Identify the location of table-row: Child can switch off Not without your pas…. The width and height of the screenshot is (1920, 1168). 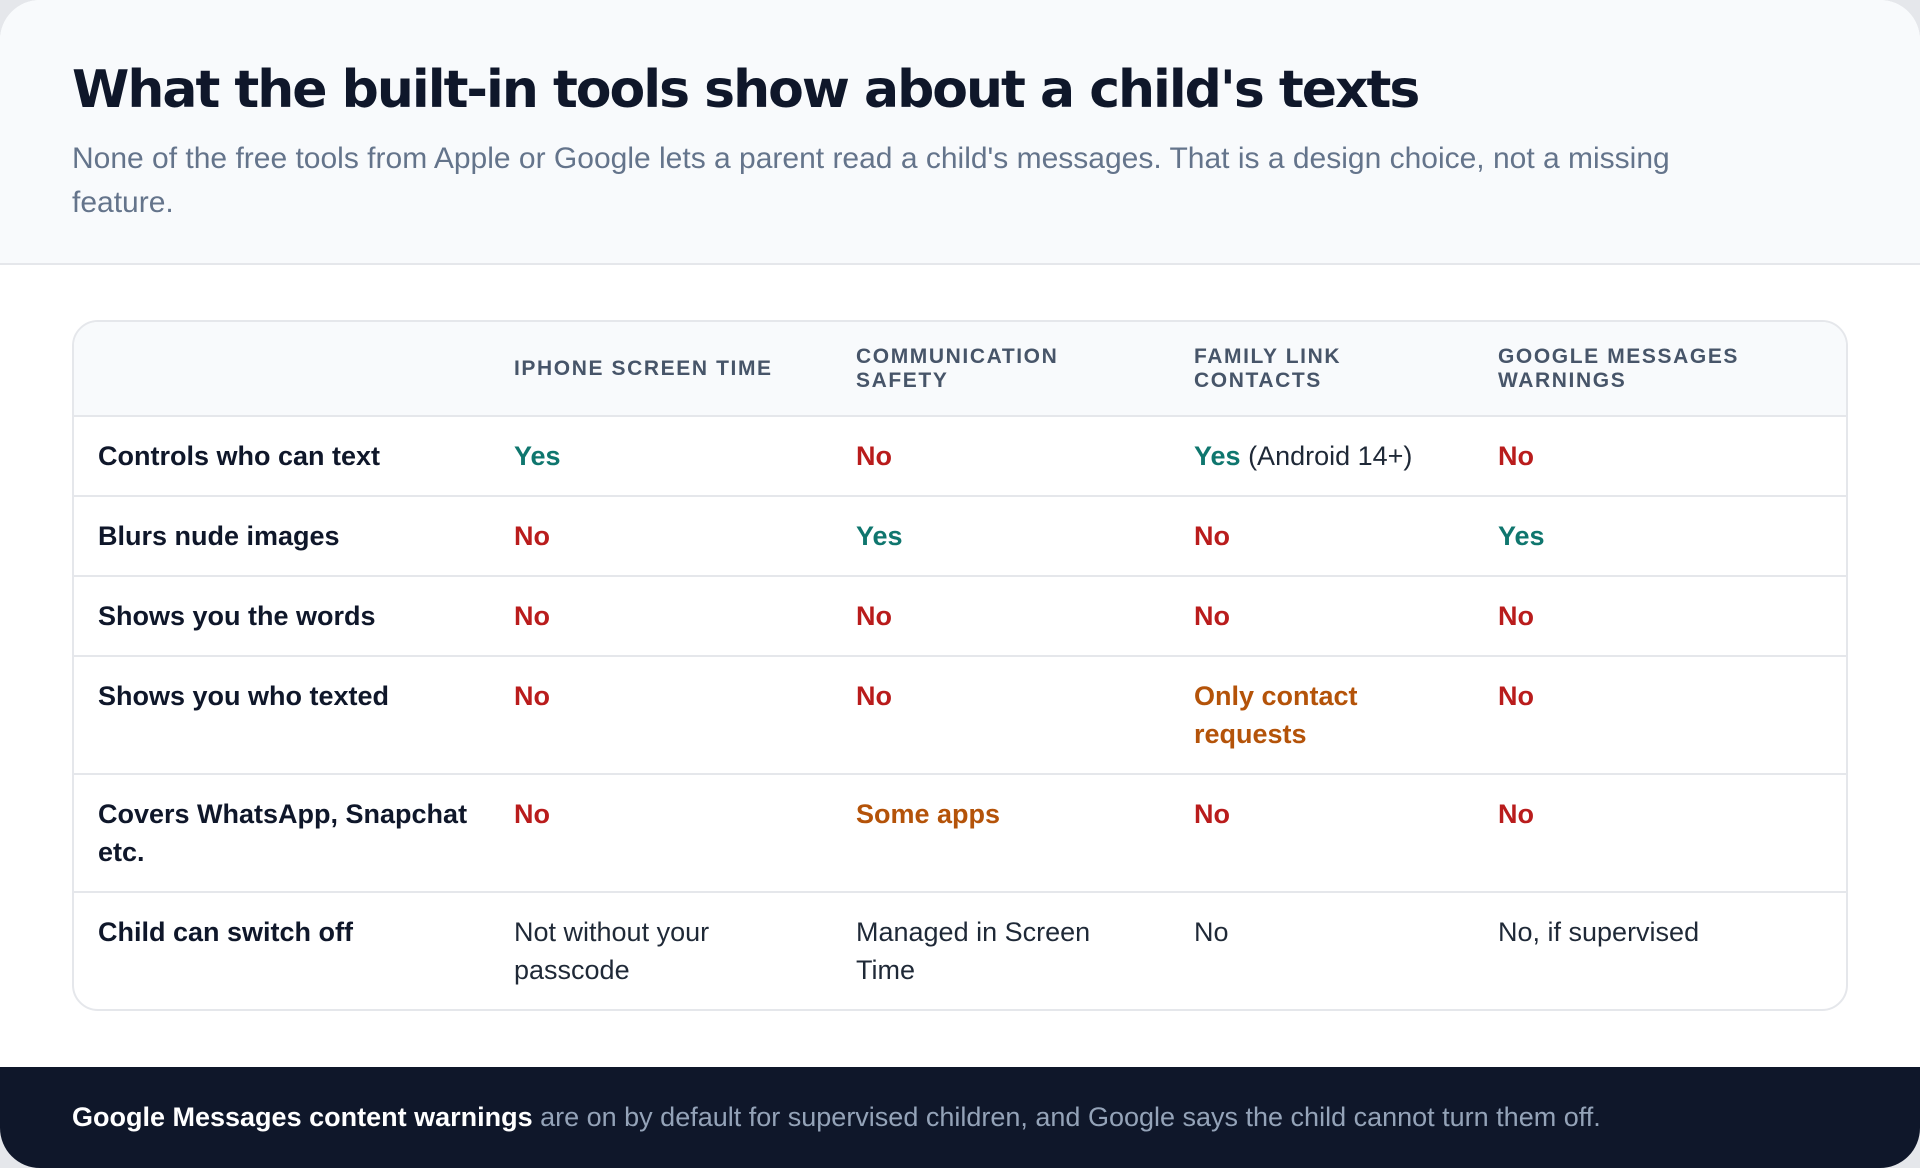
(960, 950).